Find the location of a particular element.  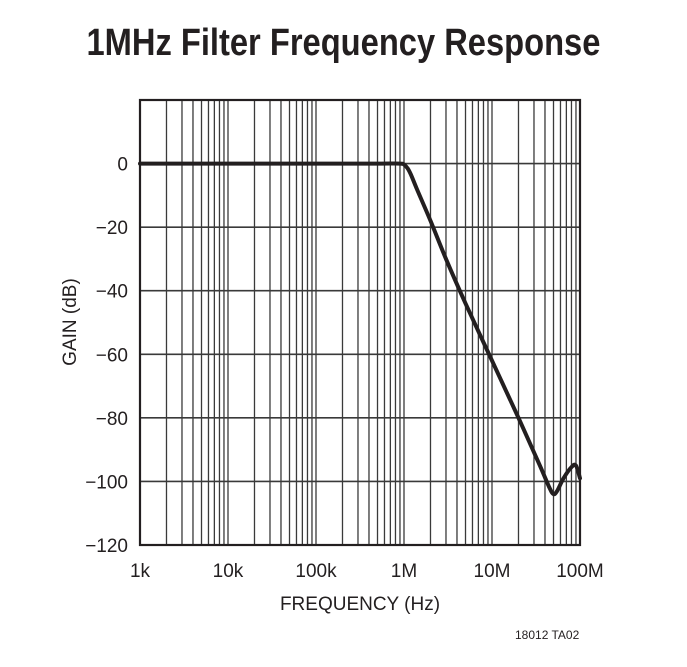

x-tick-label: 10k is located at coordinates (228, 571).